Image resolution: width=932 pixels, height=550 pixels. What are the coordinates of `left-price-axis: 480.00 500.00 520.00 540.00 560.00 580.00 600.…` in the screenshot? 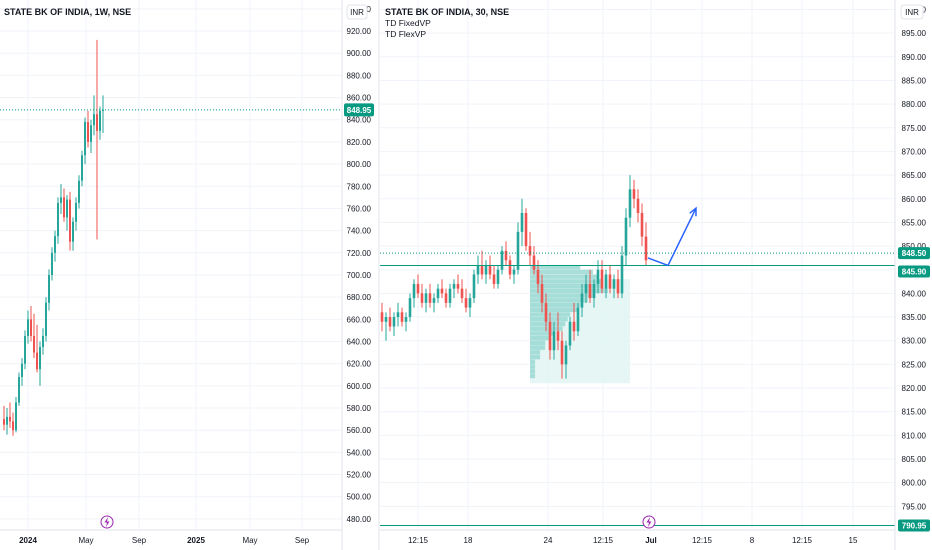 It's located at (359, 264).